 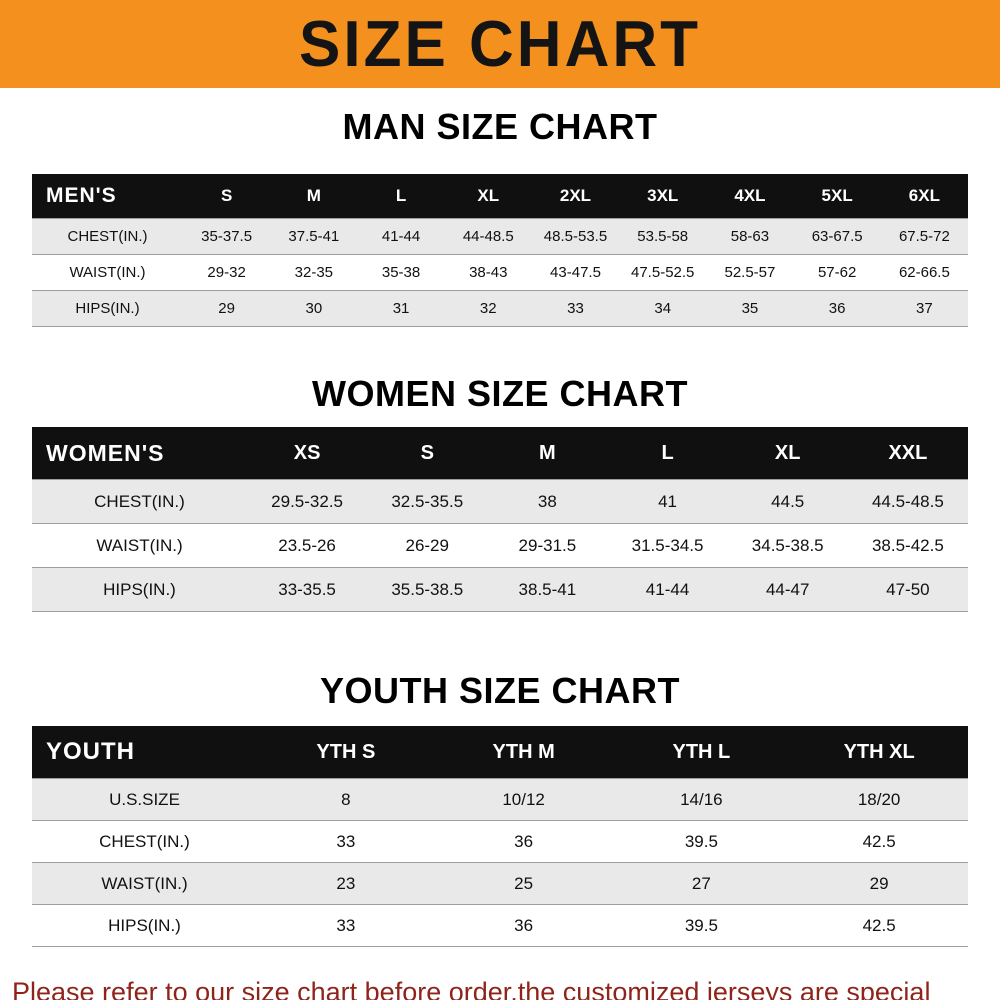 What do you see at coordinates (547, 589) in the screenshot?
I see `size-value: 38.5-41` at bounding box center [547, 589].